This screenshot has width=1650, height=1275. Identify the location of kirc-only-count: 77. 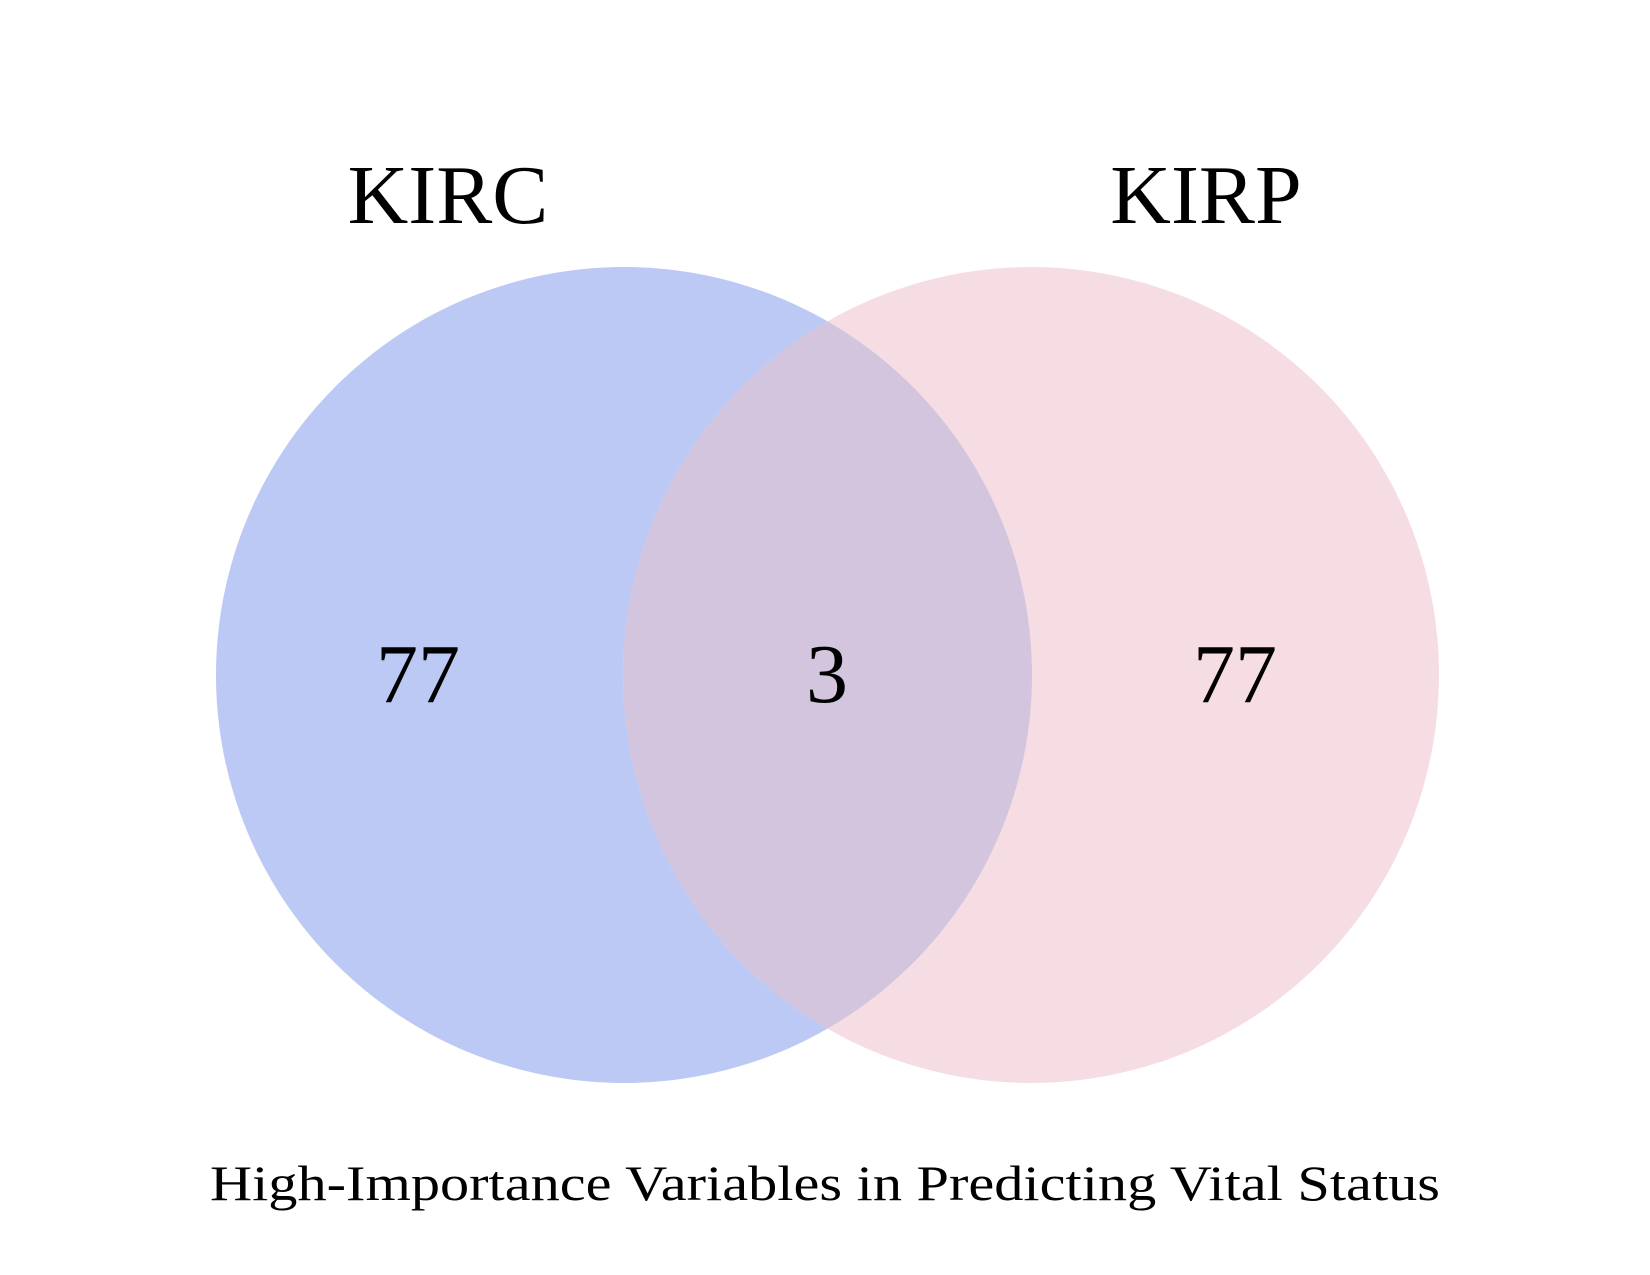
(418, 674).